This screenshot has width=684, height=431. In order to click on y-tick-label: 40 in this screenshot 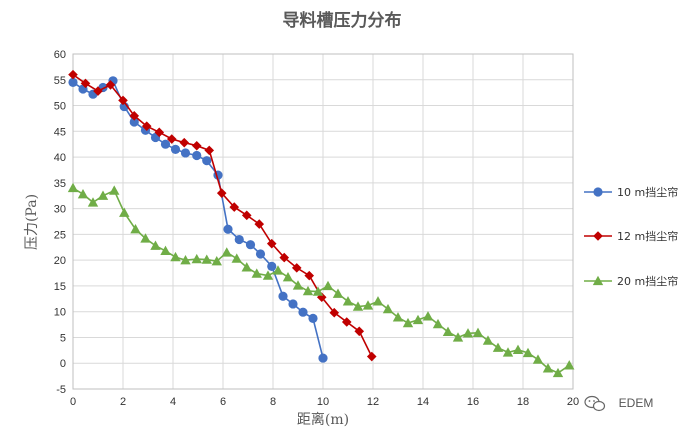, I will do `click(60, 158)`.